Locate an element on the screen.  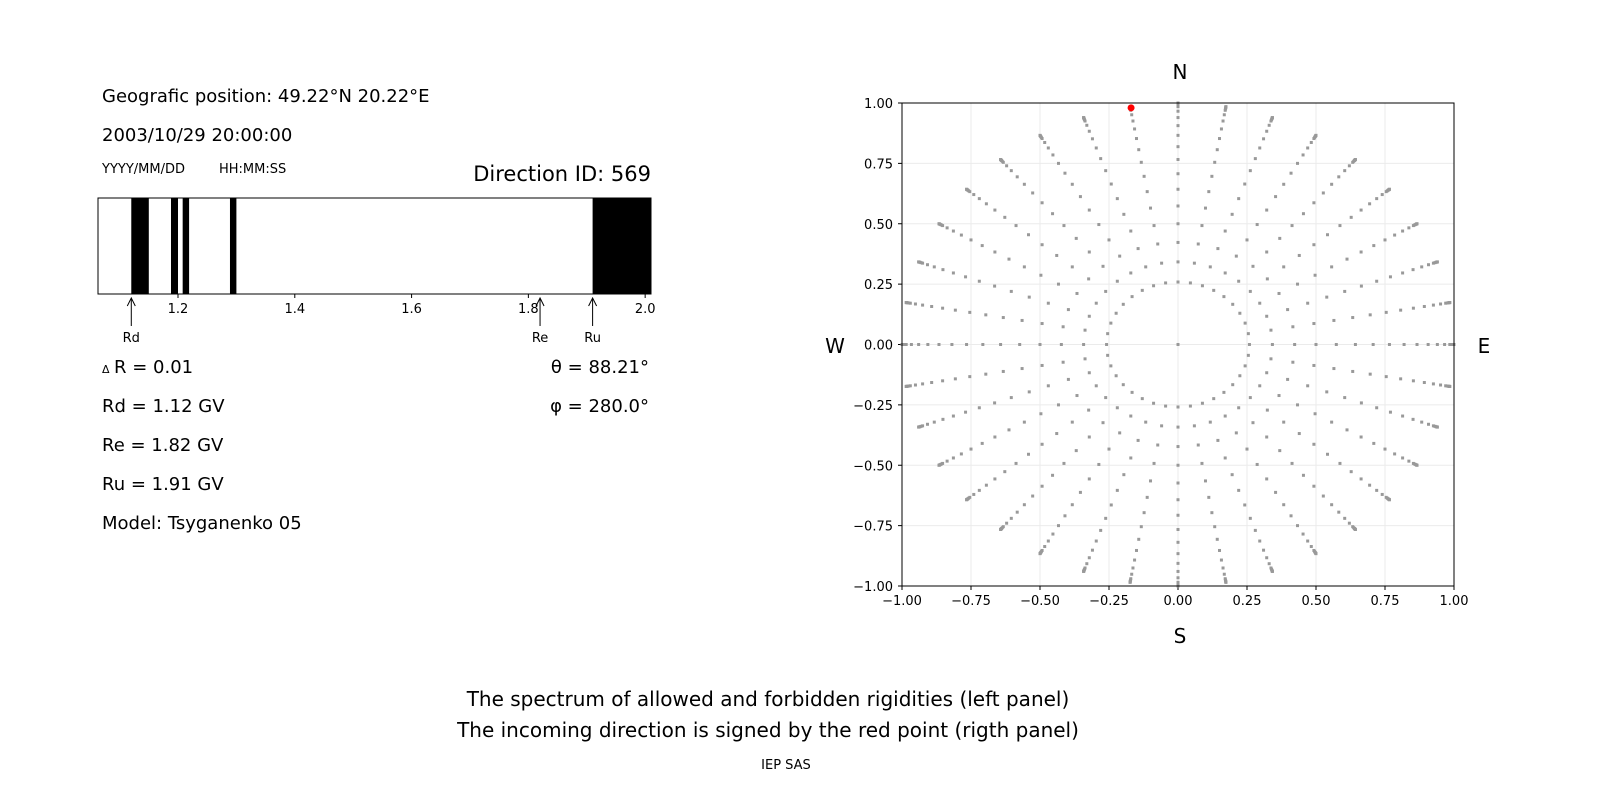
x-tick-label: 2.0 is located at coordinates (645, 309).